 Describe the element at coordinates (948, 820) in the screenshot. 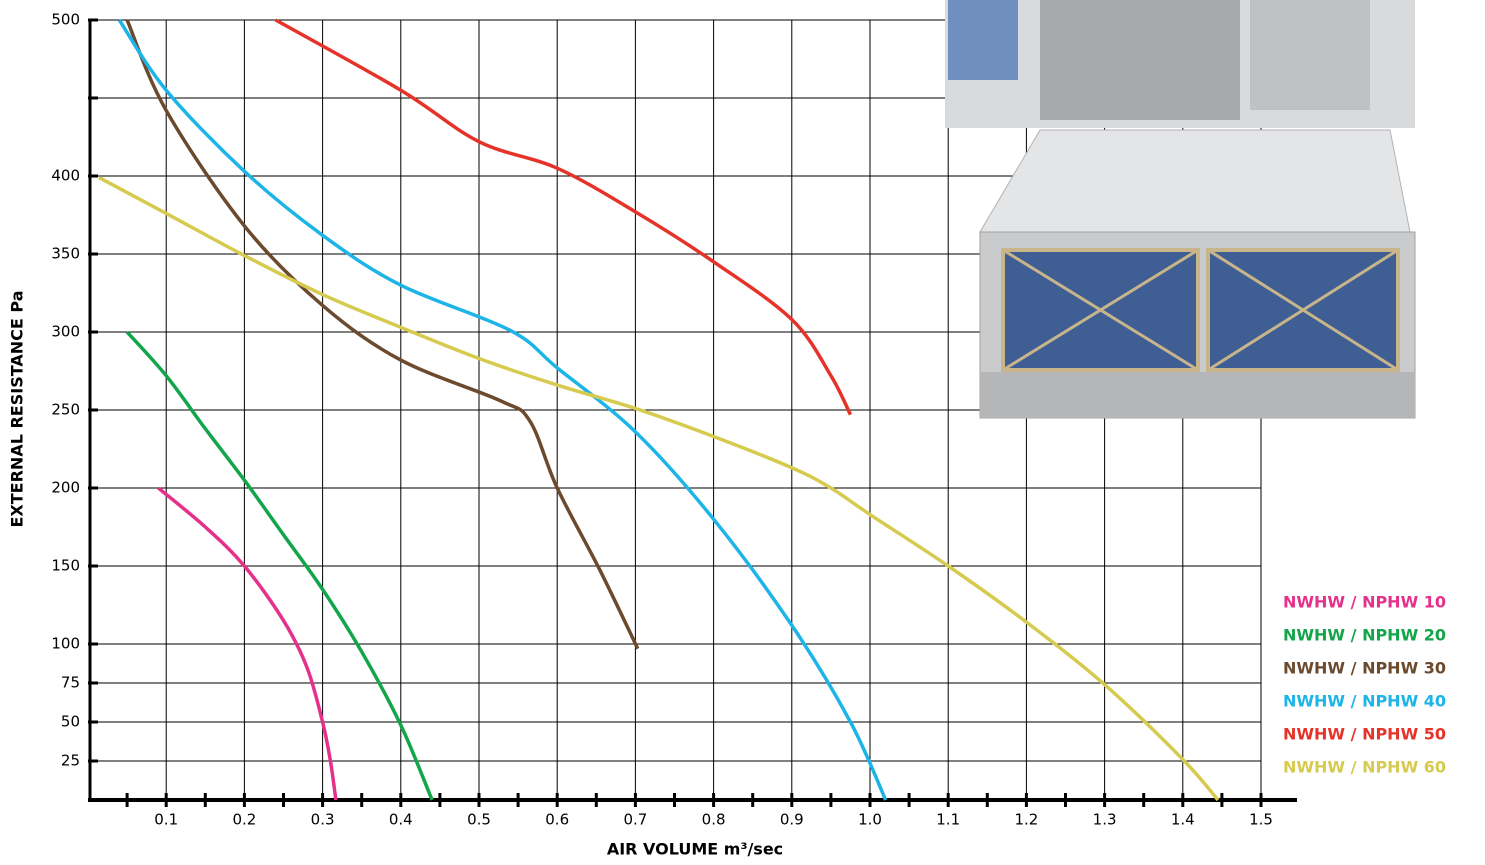

I see `x-tick-label: 1.1` at that location.